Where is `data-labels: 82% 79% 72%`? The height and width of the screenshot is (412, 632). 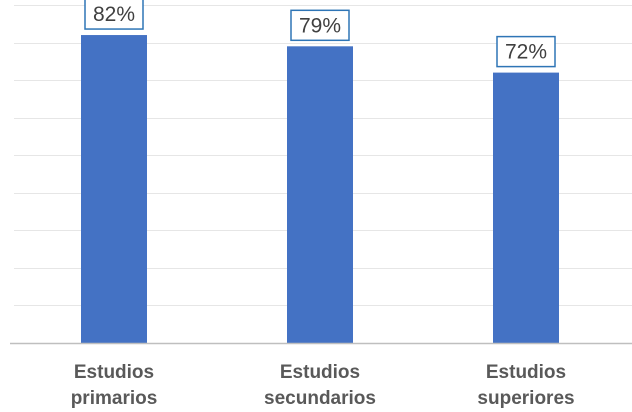 data-labels: 82% 79% 72% is located at coordinates (320, 34).